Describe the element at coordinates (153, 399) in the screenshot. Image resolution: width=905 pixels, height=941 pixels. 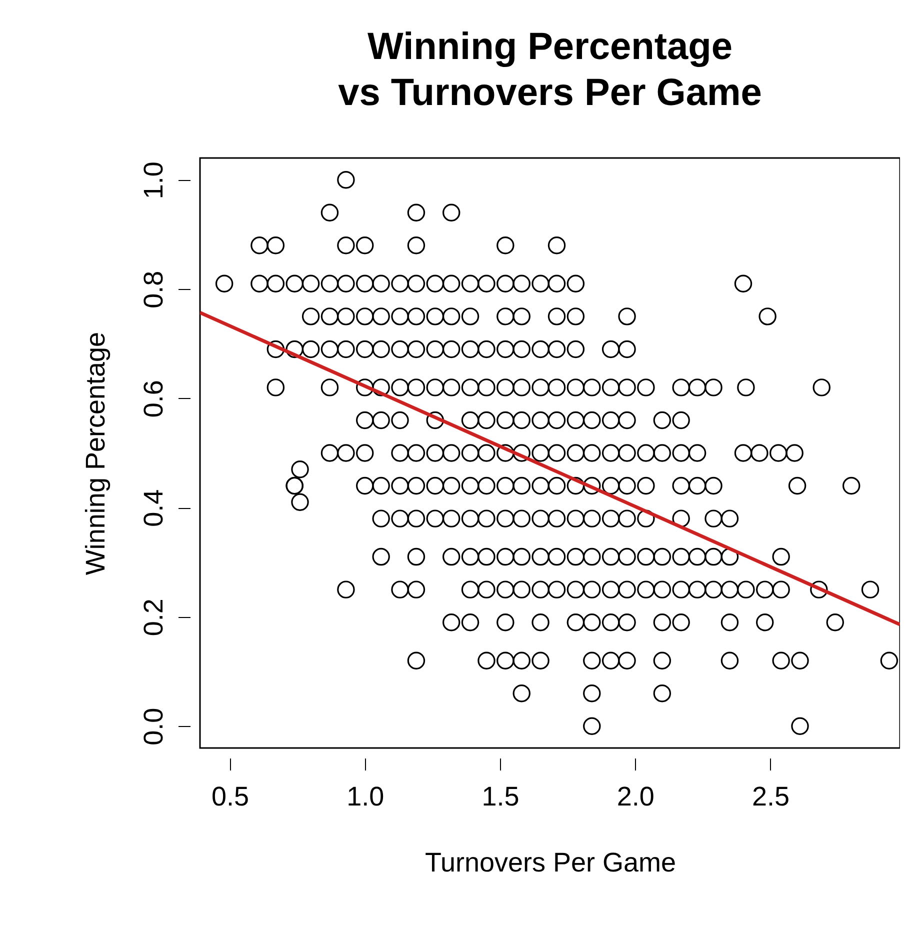
I see `y-tick-label: 0.6` at that location.